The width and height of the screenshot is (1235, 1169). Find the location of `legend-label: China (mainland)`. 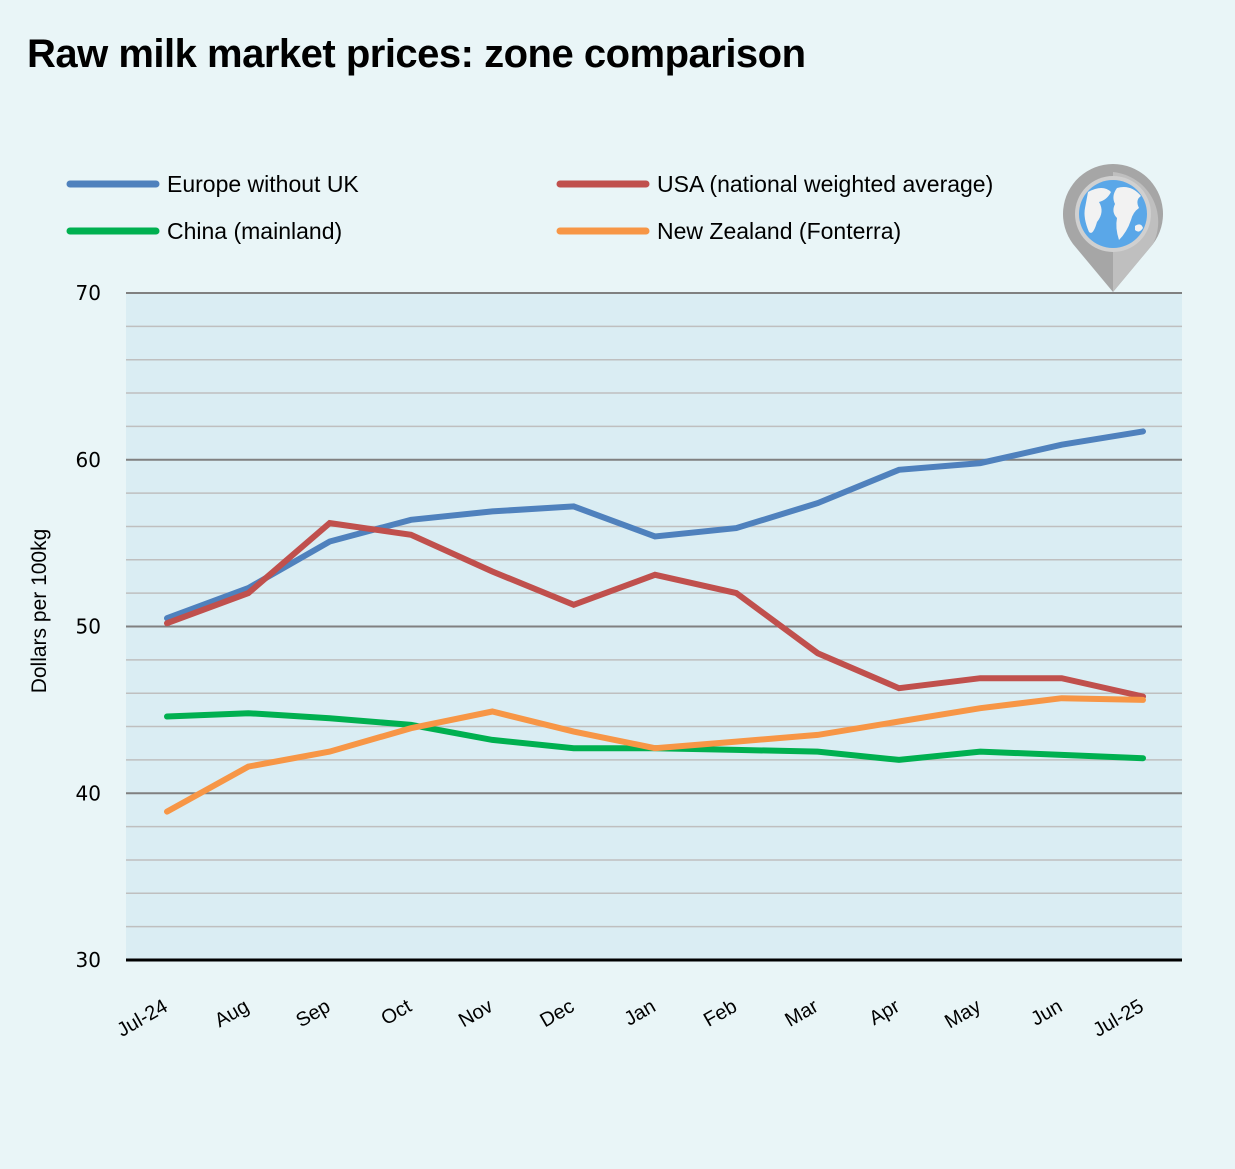

legend-label: China (mainland) is located at coordinates (254, 231).